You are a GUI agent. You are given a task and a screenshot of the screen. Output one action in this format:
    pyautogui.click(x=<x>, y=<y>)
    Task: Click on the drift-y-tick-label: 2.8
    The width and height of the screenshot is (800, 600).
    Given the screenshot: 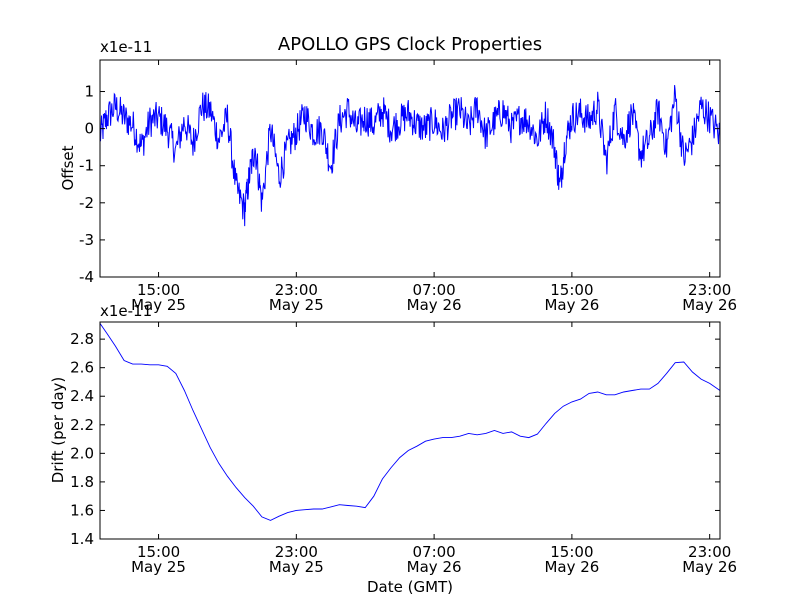 What is the action you would take?
    pyautogui.click(x=82, y=339)
    